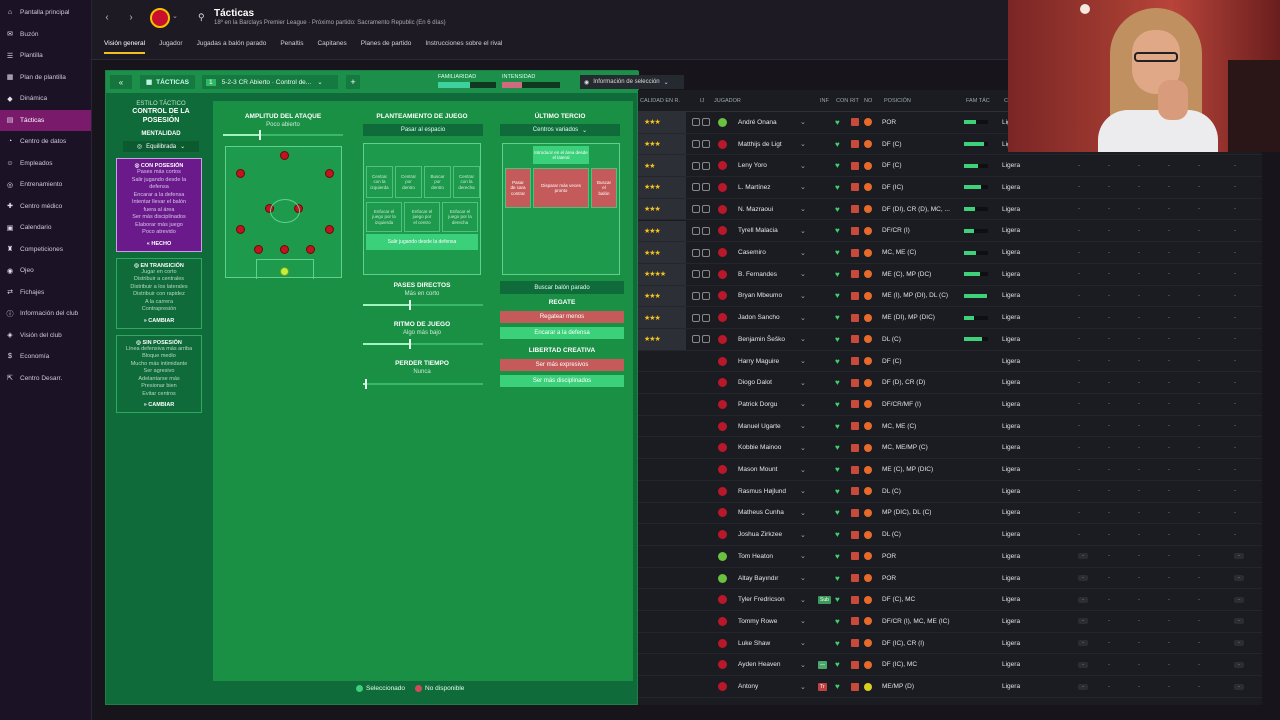 The width and height of the screenshot is (1280, 720). What do you see at coordinates (460, 217) in the screenshot?
I see `build-up-option: Enfocar el juego por la derecha` at bounding box center [460, 217].